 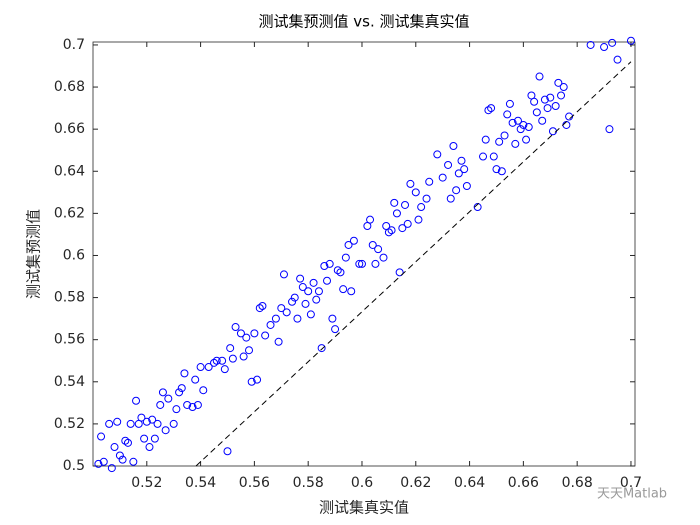 What do you see at coordinates (200, 483) in the screenshot?
I see `x-tick-label: 0.54` at bounding box center [200, 483].